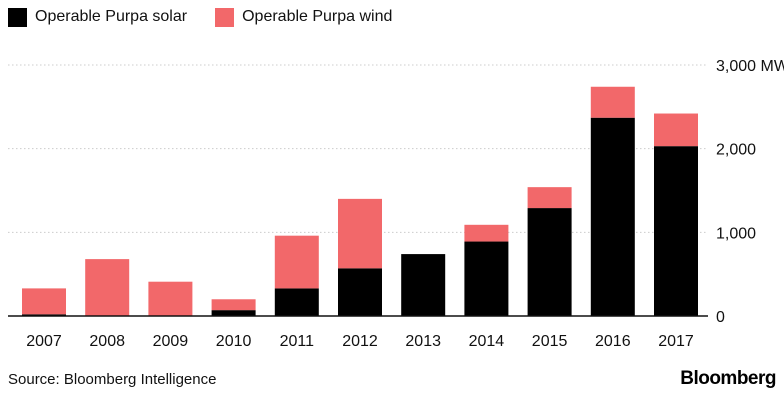  I want to click on bar-wind-2016, so click(612, 102).